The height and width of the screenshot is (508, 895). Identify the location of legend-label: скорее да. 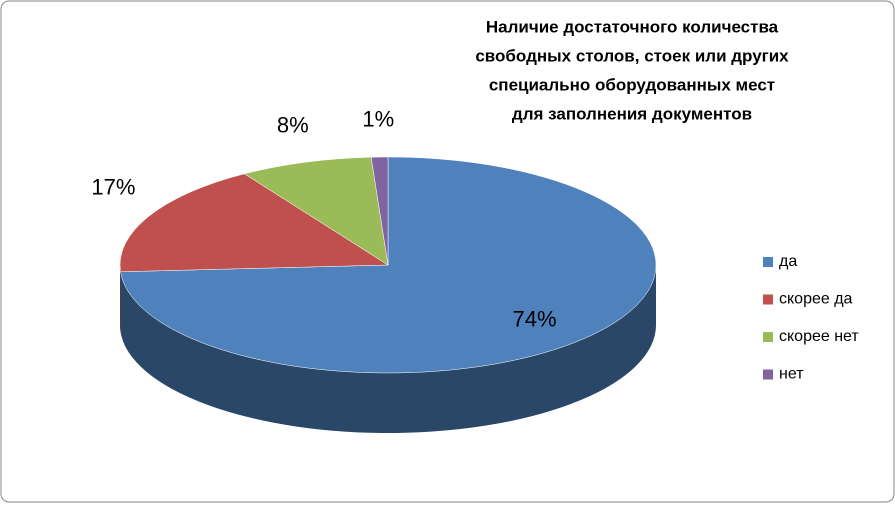
(816, 299).